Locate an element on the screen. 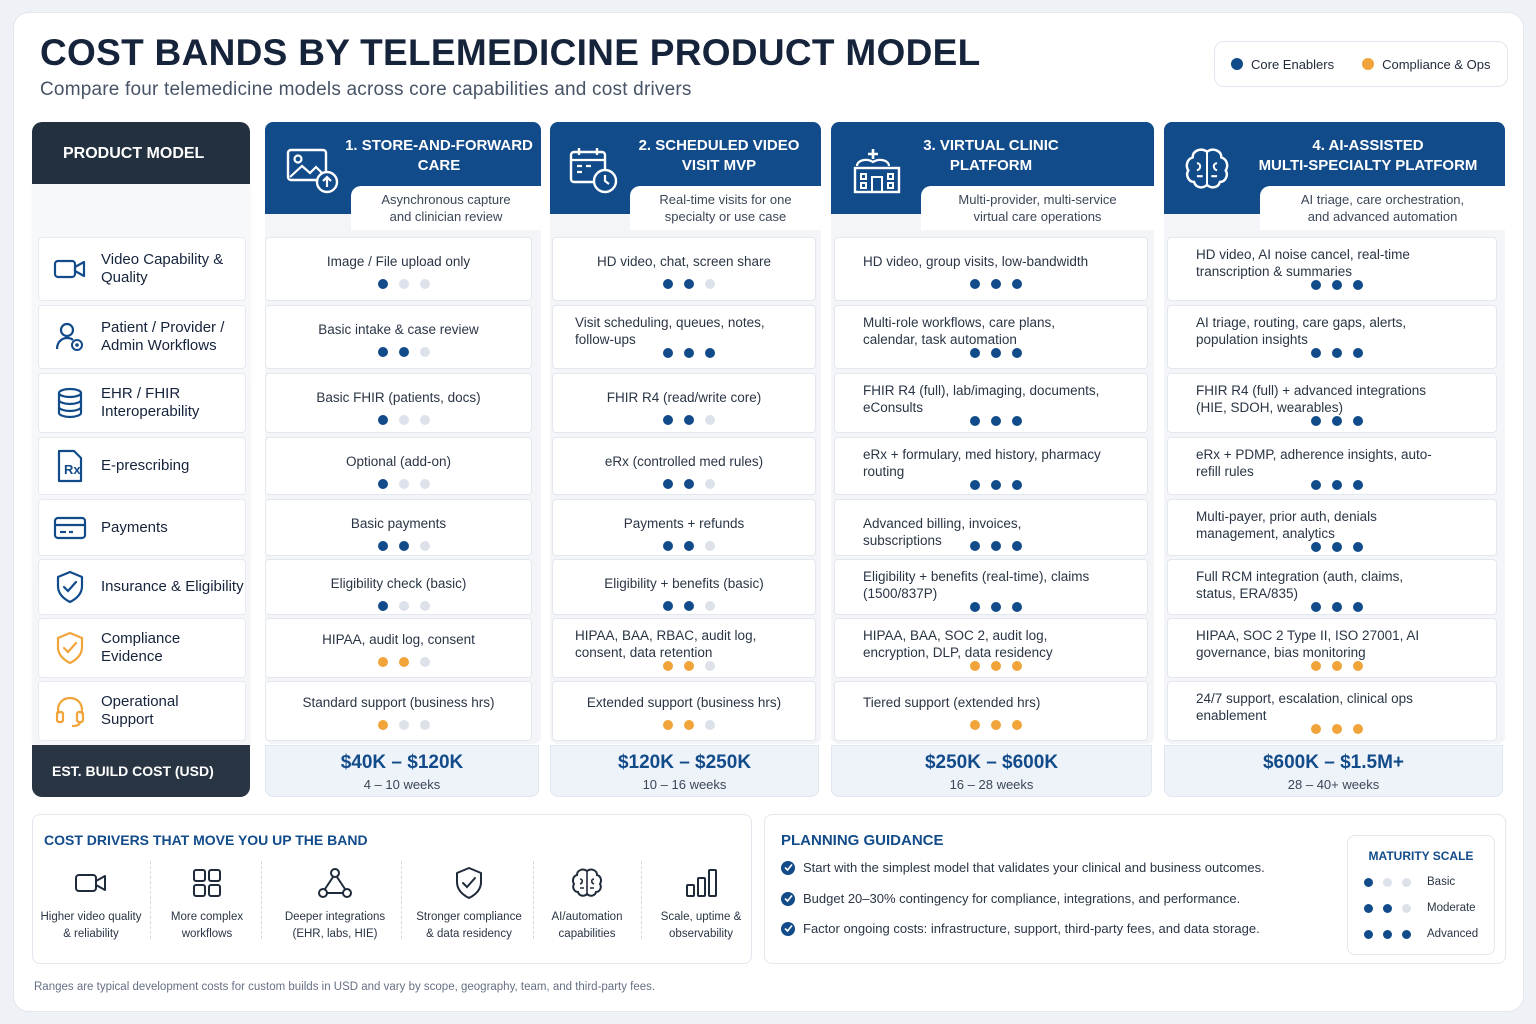  row-label-text: Video Capability & Quality is located at coordinates (162, 268).